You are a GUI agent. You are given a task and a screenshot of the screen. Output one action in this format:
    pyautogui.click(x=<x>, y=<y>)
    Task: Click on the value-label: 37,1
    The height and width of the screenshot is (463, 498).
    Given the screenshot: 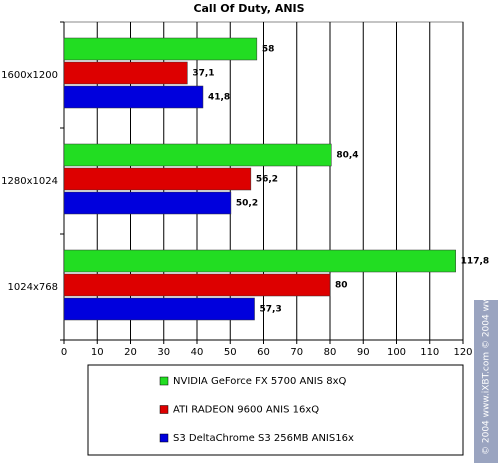 What is the action you would take?
    pyautogui.click(x=203, y=74)
    